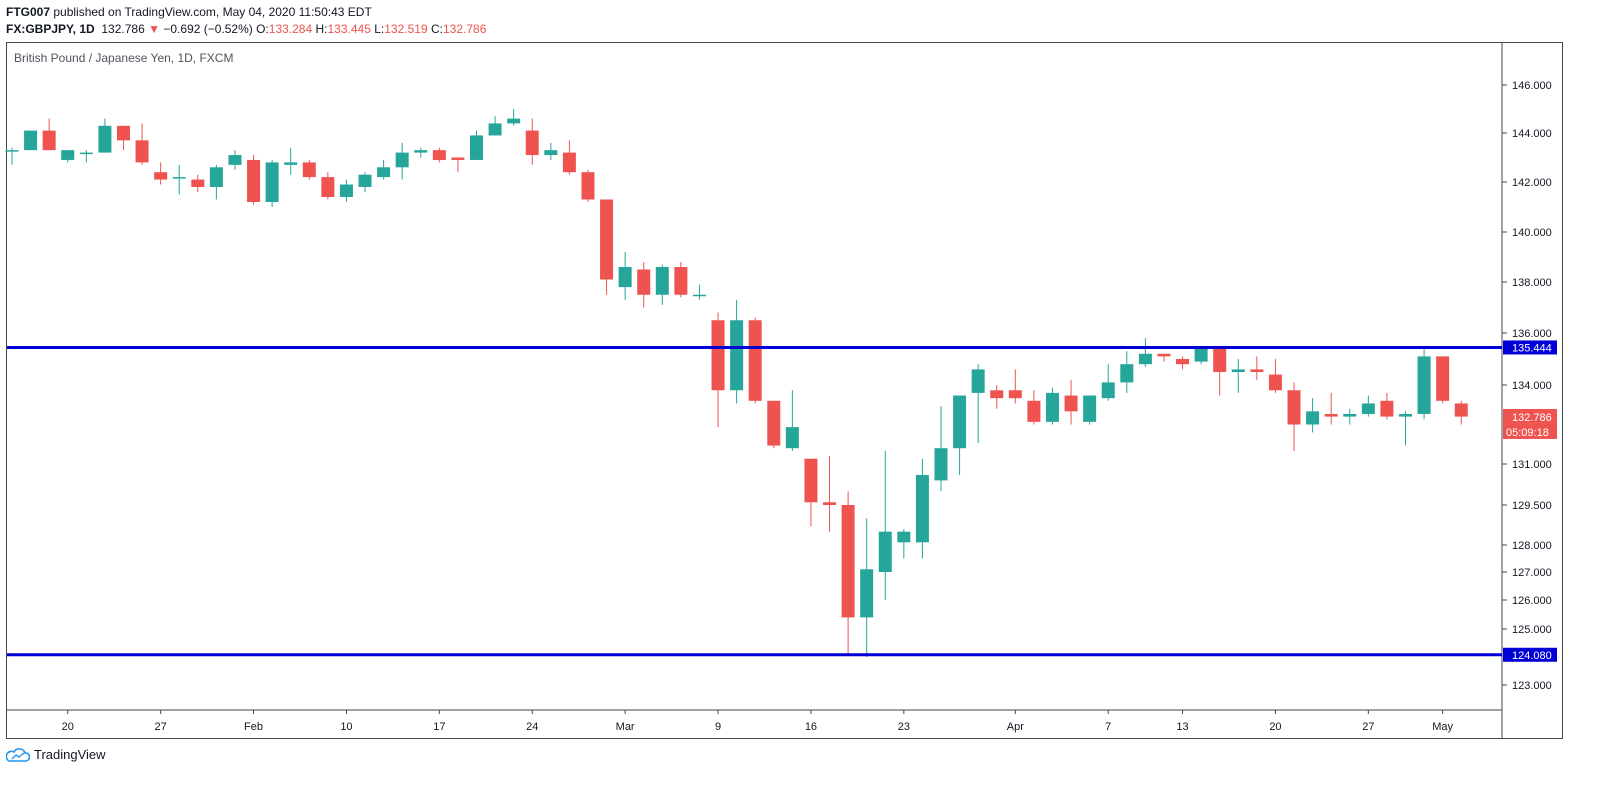 This screenshot has width=1617, height=797. Describe the element at coordinates (1532, 348) in the screenshot. I see `level-price-label: 135.444` at that location.